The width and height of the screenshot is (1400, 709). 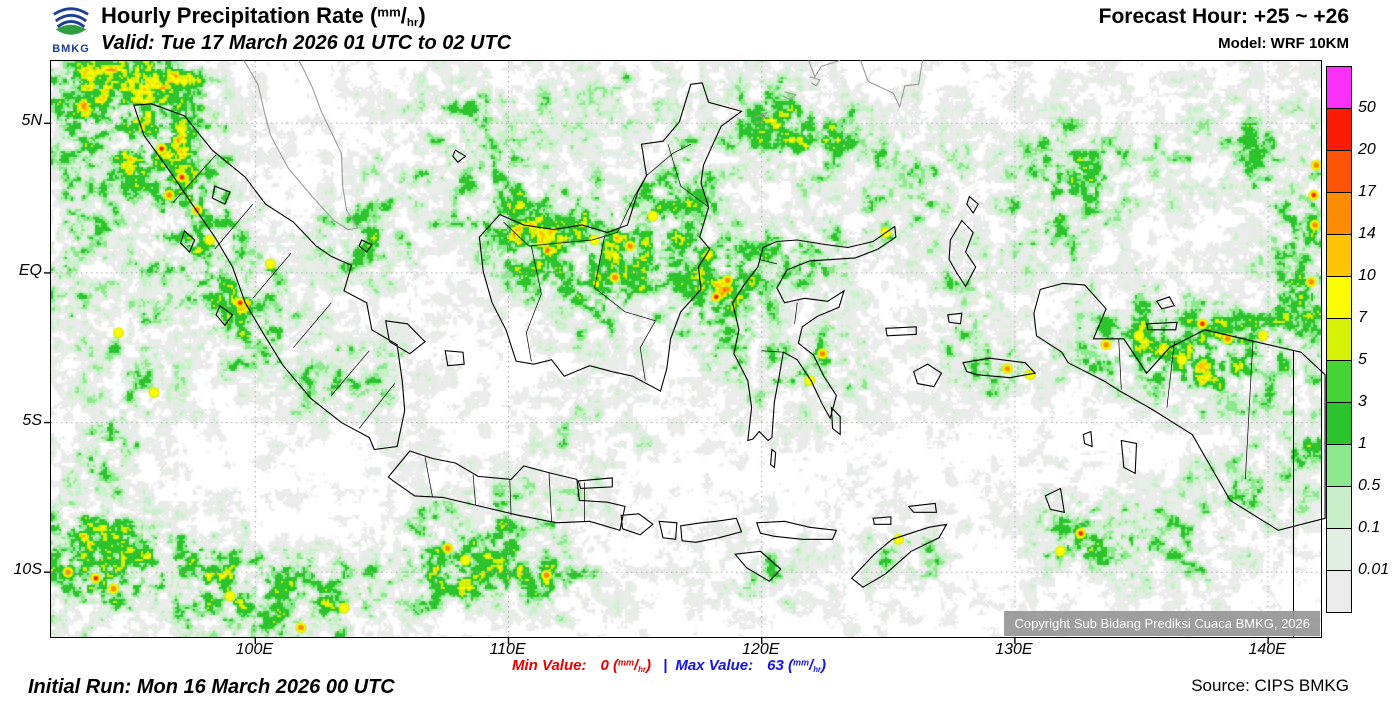 What do you see at coordinates (1369, 485) in the screenshot?
I see `legend-label: 0.5` at bounding box center [1369, 485].